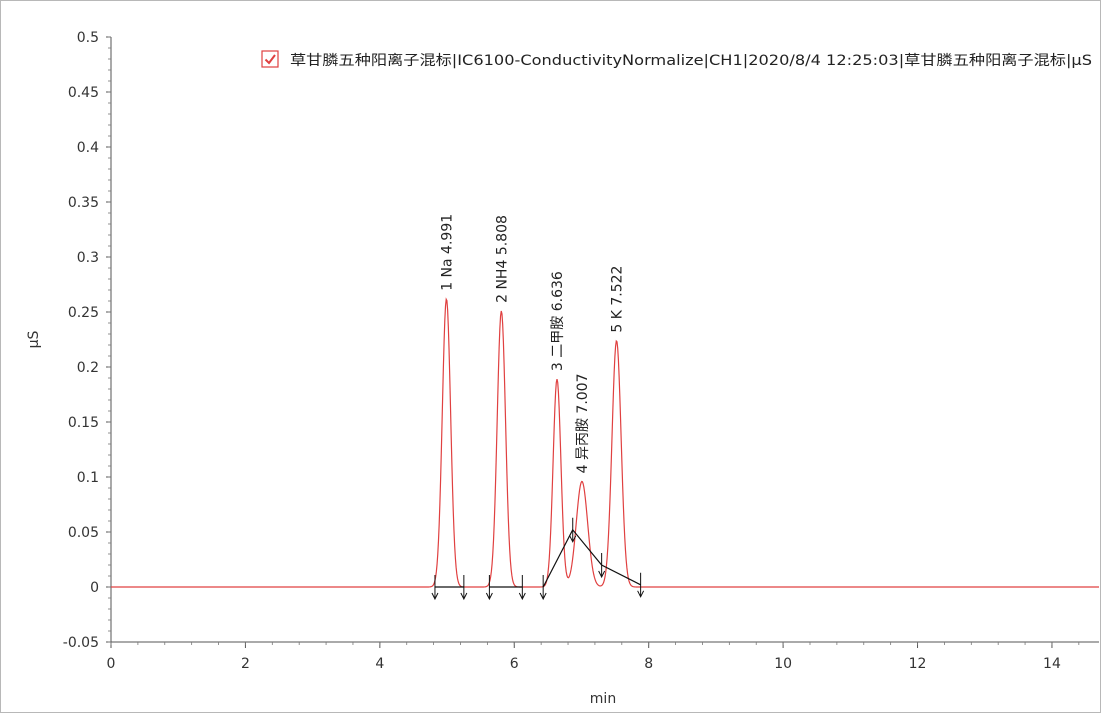  What do you see at coordinates (81, 643) in the screenshot?
I see `y-tick-label: -0.05` at bounding box center [81, 643].